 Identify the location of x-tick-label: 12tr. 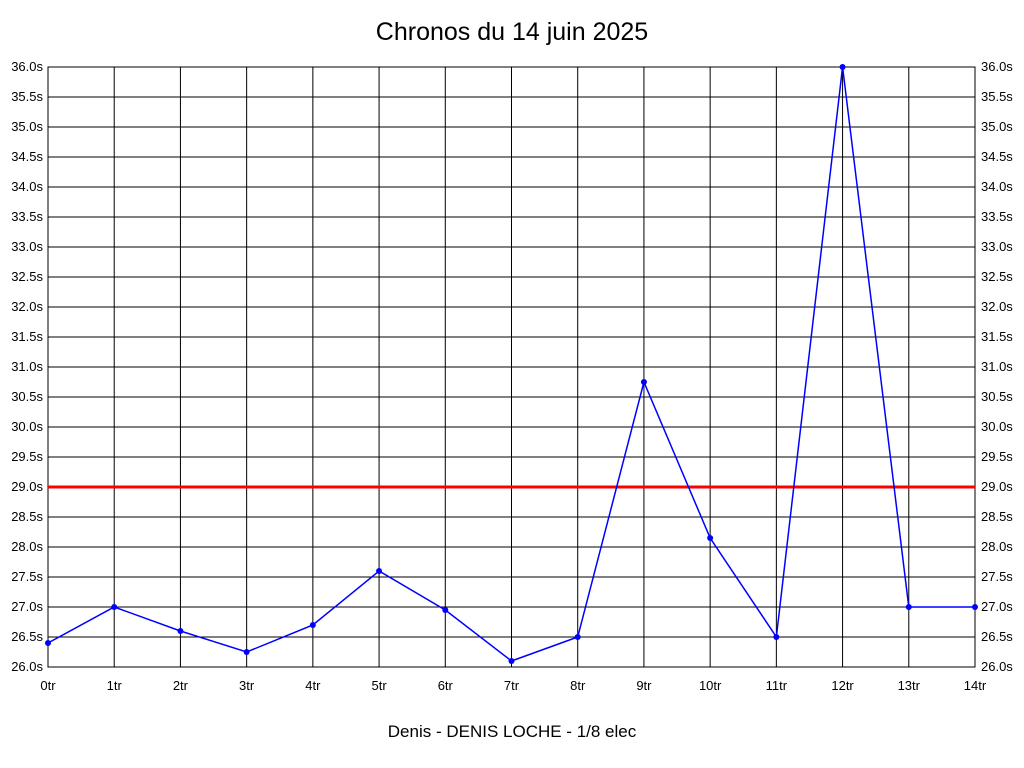
(842, 685).